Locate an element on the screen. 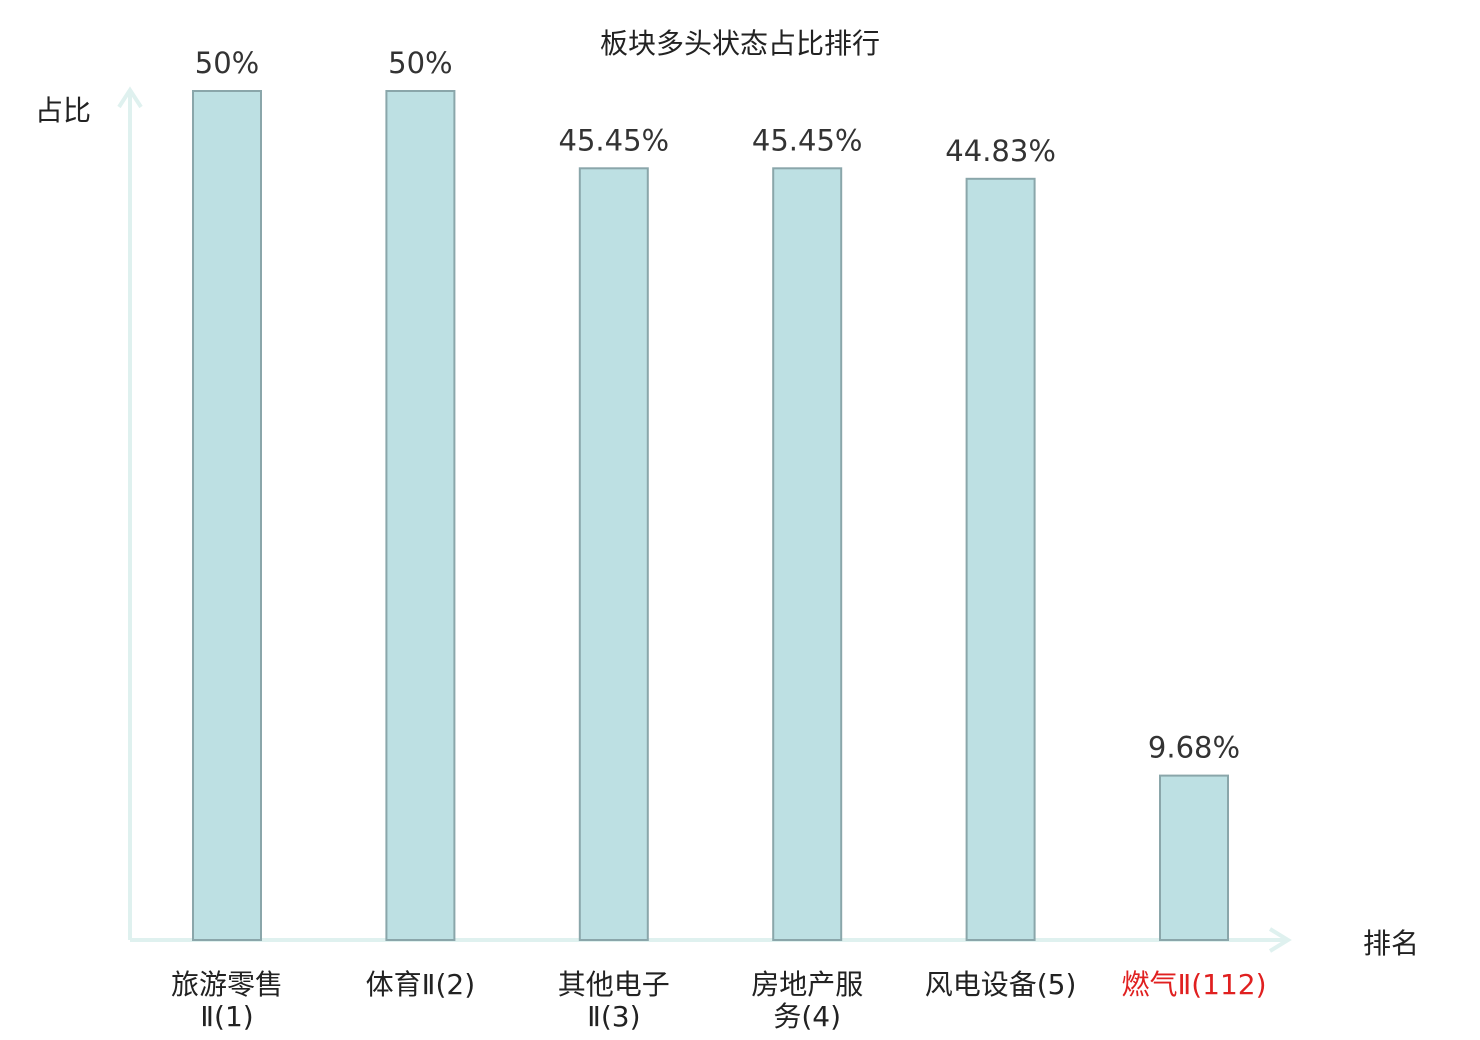  value-label-4: 45.45% is located at coordinates (807, 140).